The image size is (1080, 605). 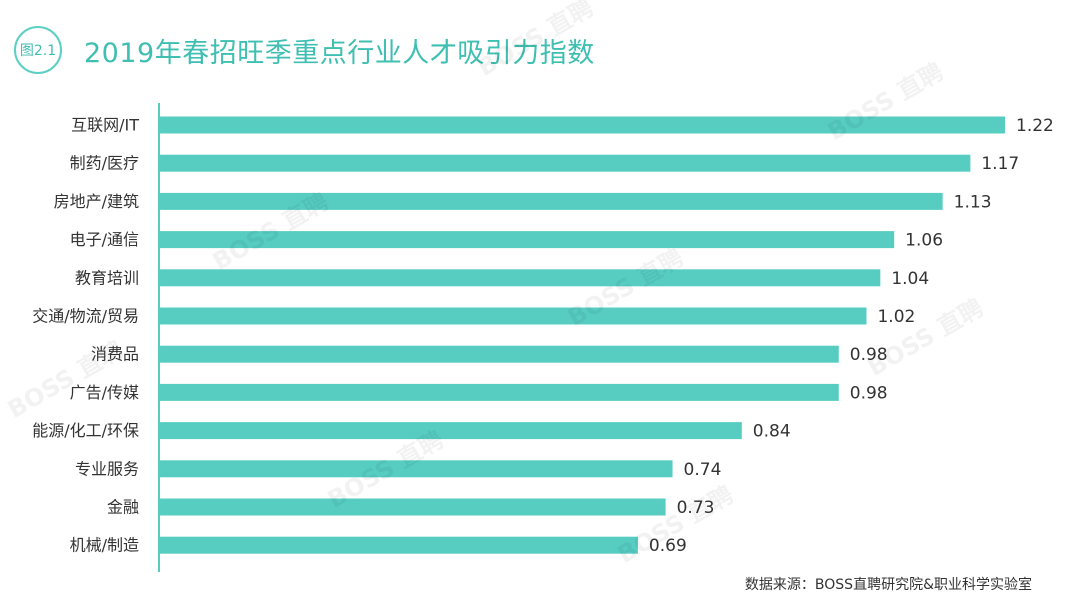 What do you see at coordinates (1035, 126) in the screenshot?
I see `value-label: 1.22` at bounding box center [1035, 126].